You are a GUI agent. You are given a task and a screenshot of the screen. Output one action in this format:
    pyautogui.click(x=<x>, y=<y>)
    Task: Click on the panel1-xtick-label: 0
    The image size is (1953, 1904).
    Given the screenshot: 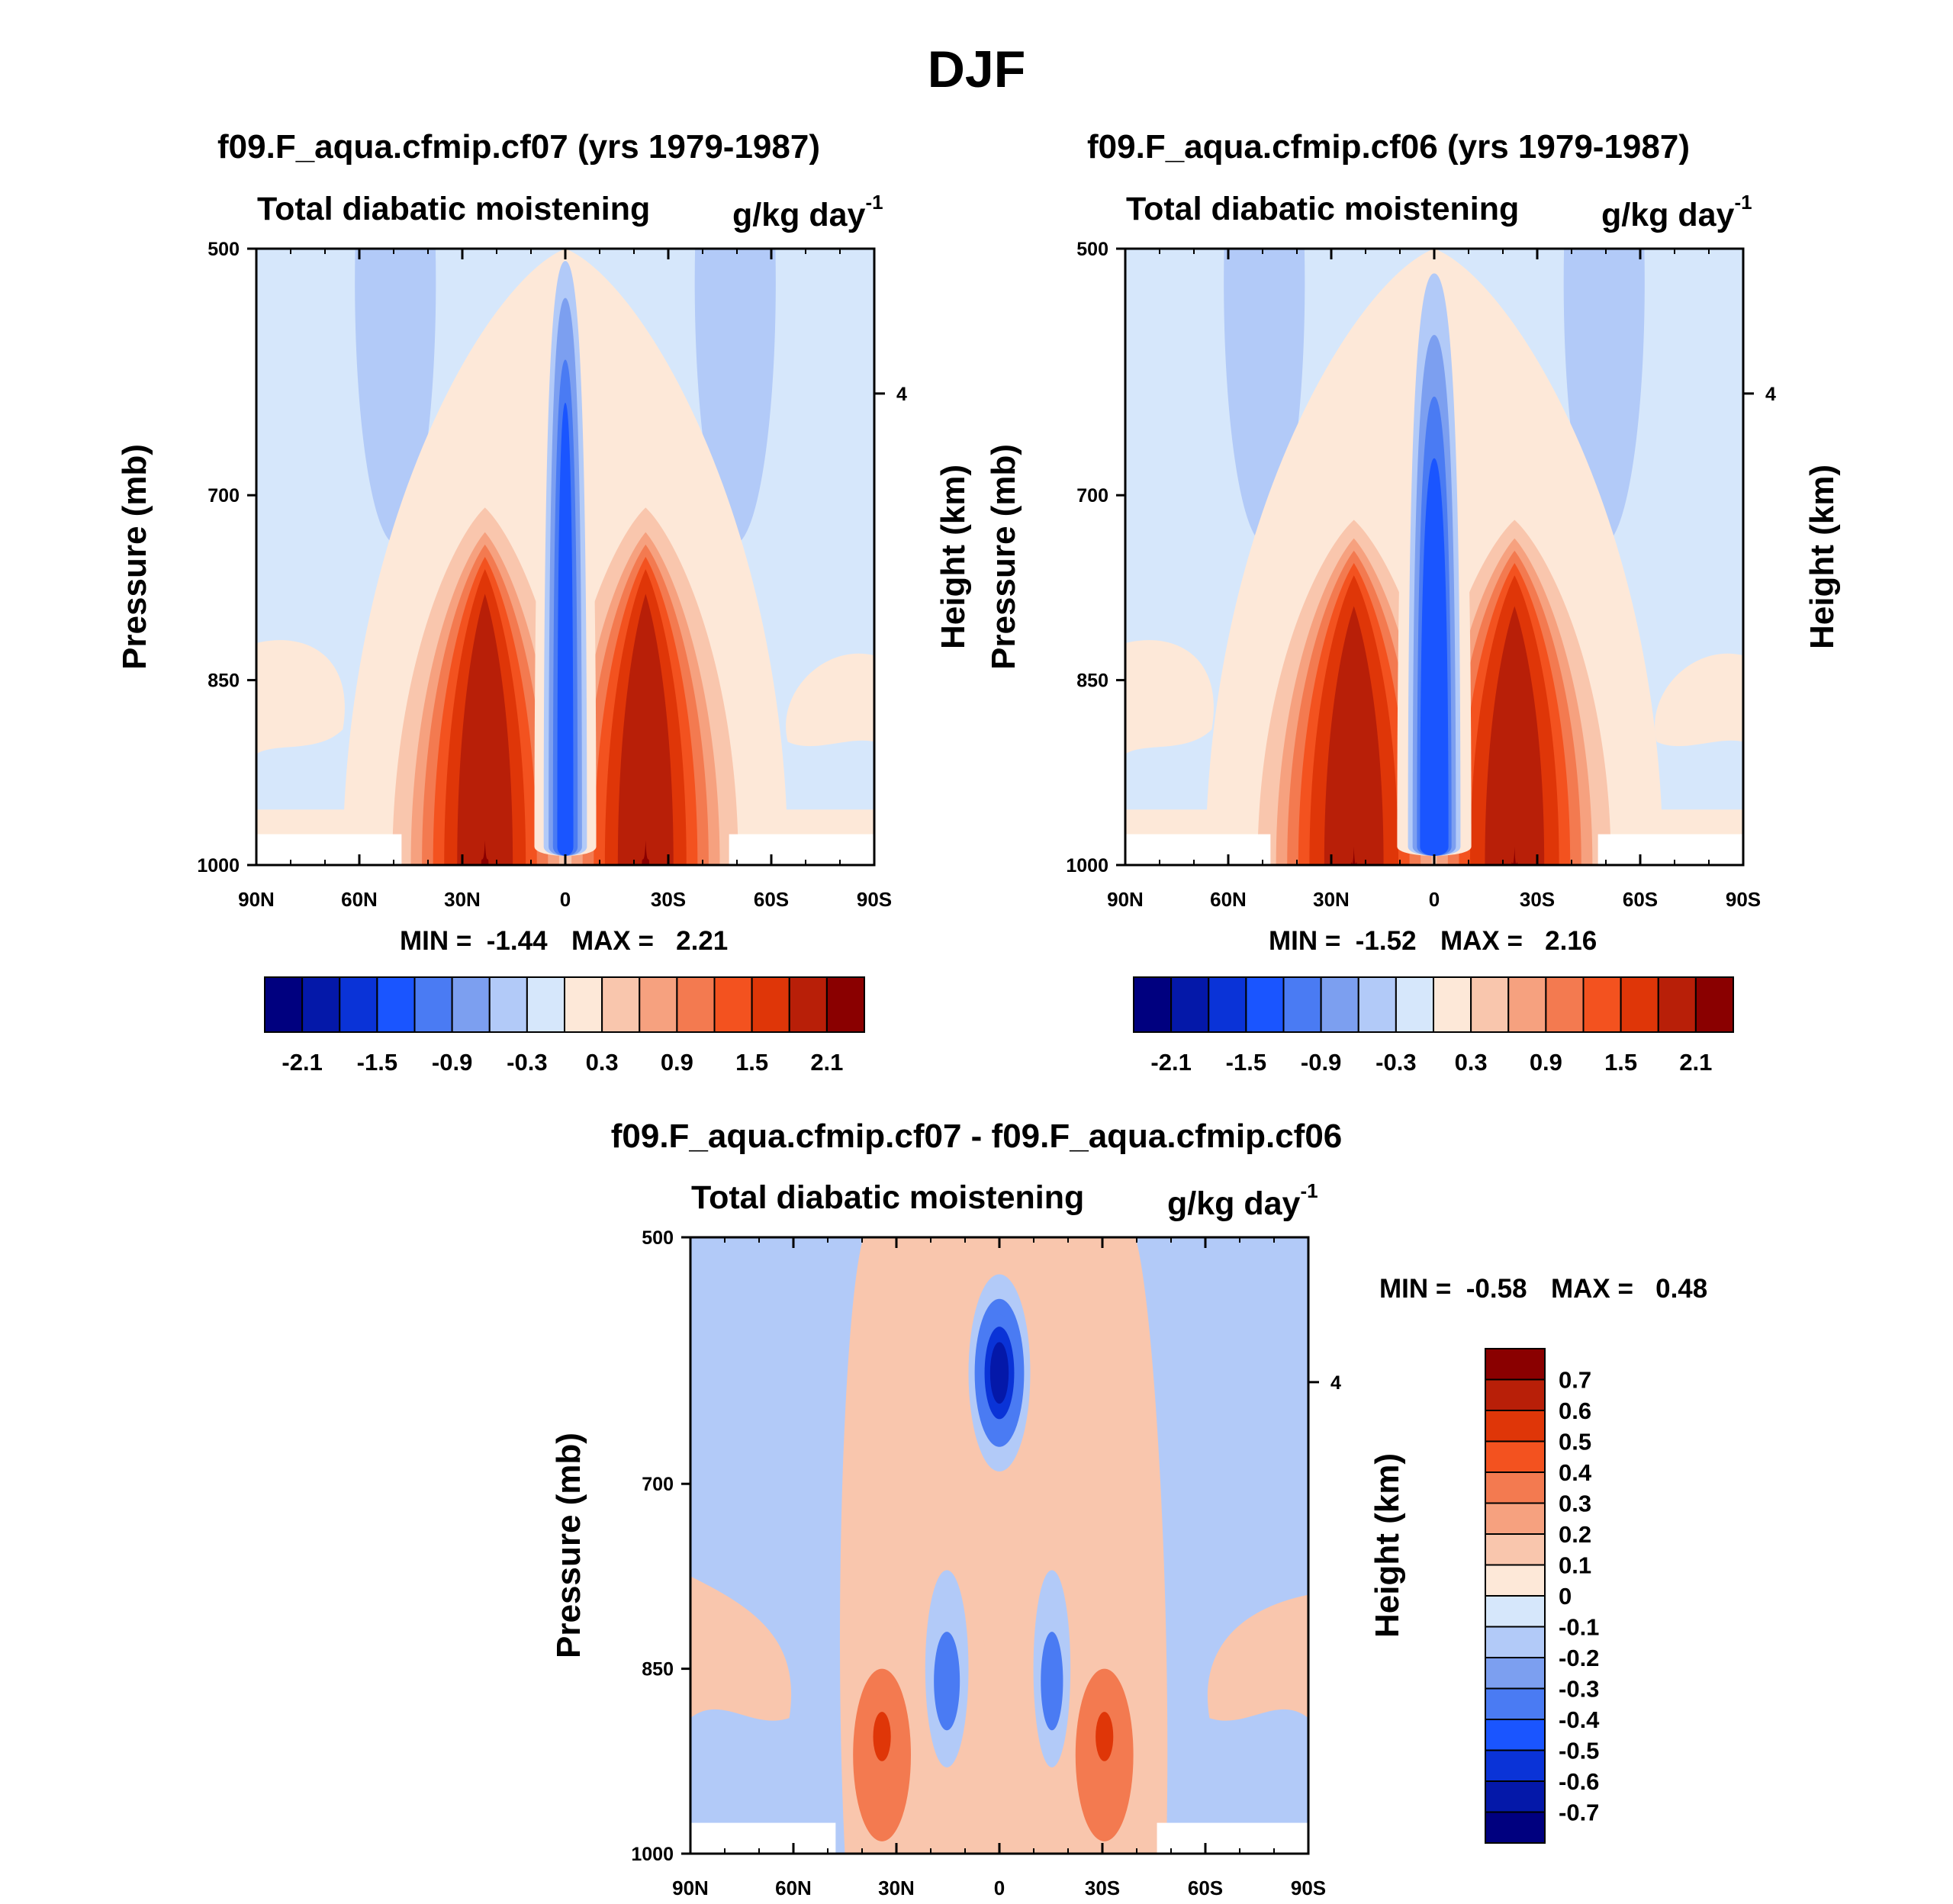 What is the action you would take?
    pyautogui.click(x=566, y=899)
    